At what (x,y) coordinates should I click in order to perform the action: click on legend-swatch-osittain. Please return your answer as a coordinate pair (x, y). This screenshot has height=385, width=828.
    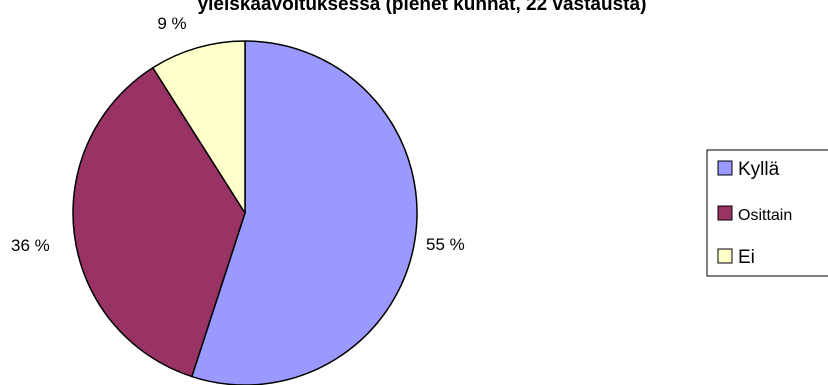
    Looking at the image, I should click on (725, 213).